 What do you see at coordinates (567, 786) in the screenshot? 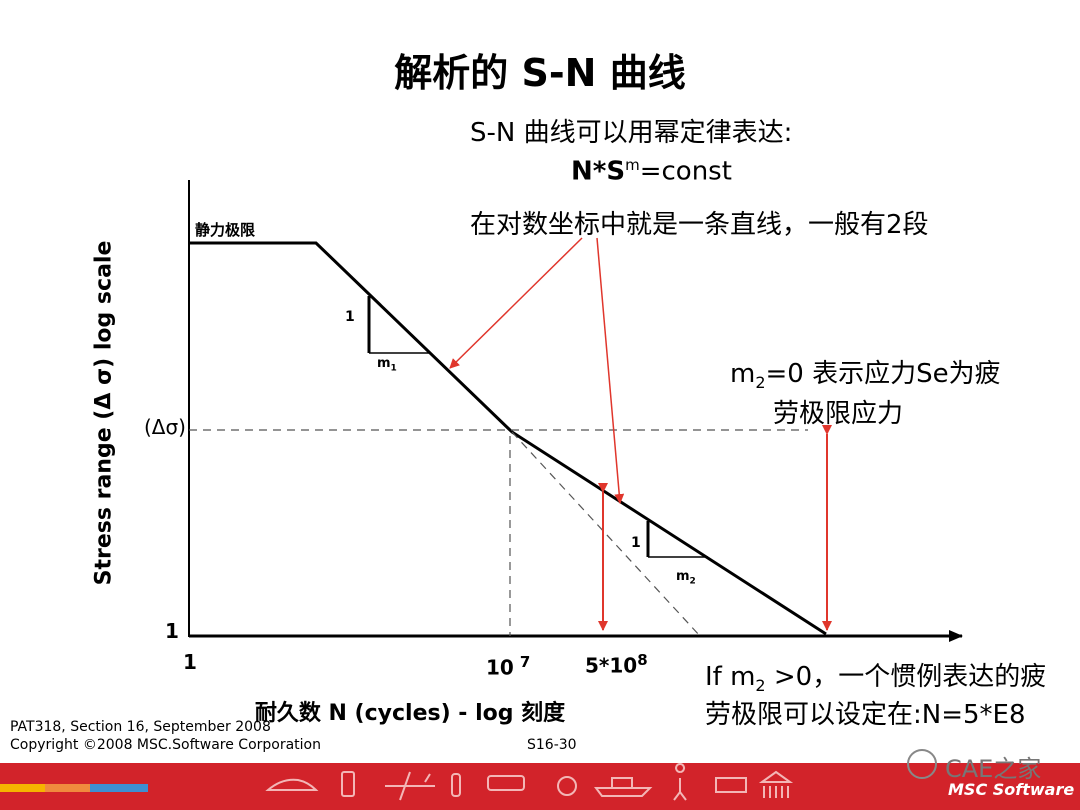
I see `target-icon` at bounding box center [567, 786].